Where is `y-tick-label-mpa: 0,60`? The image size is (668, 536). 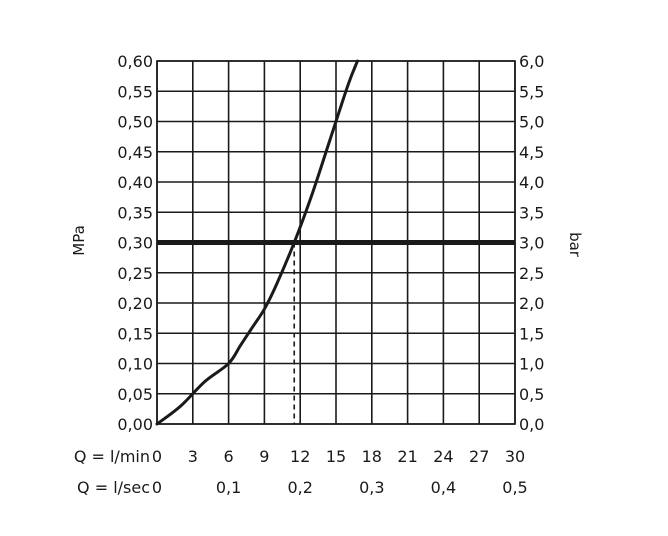 y-tick-label-mpa: 0,60 is located at coordinates (135, 61).